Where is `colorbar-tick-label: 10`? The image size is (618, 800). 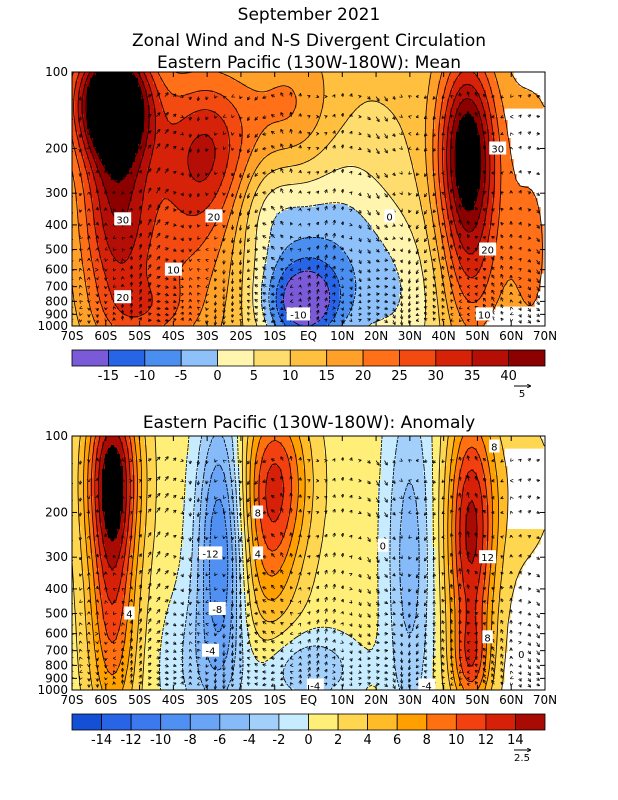 colorbar-tick-label: 10 is located at coordinates (290, 376).